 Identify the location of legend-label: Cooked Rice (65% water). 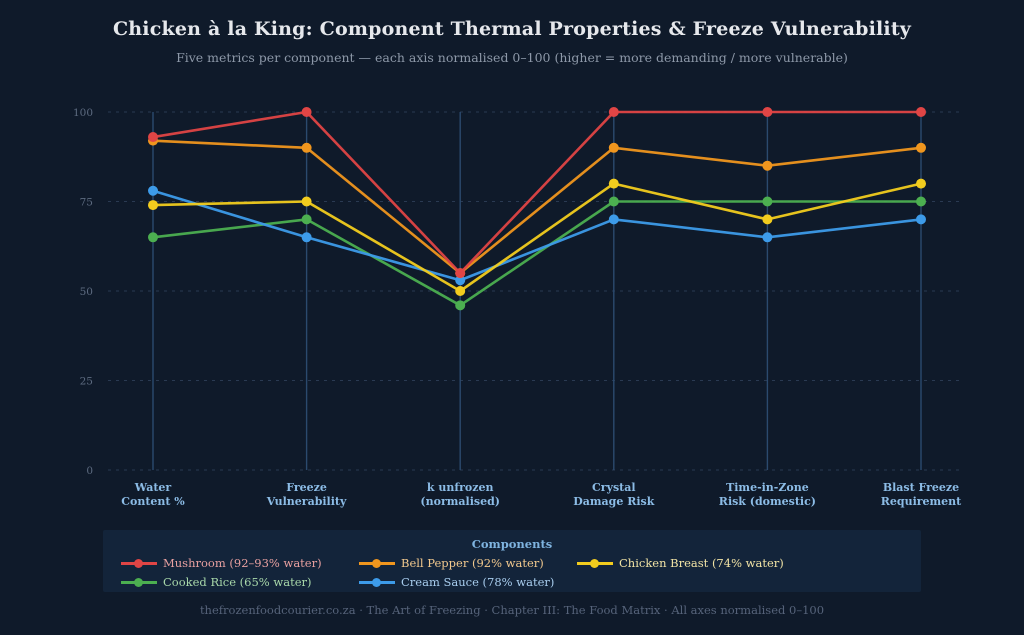
(237, 582).